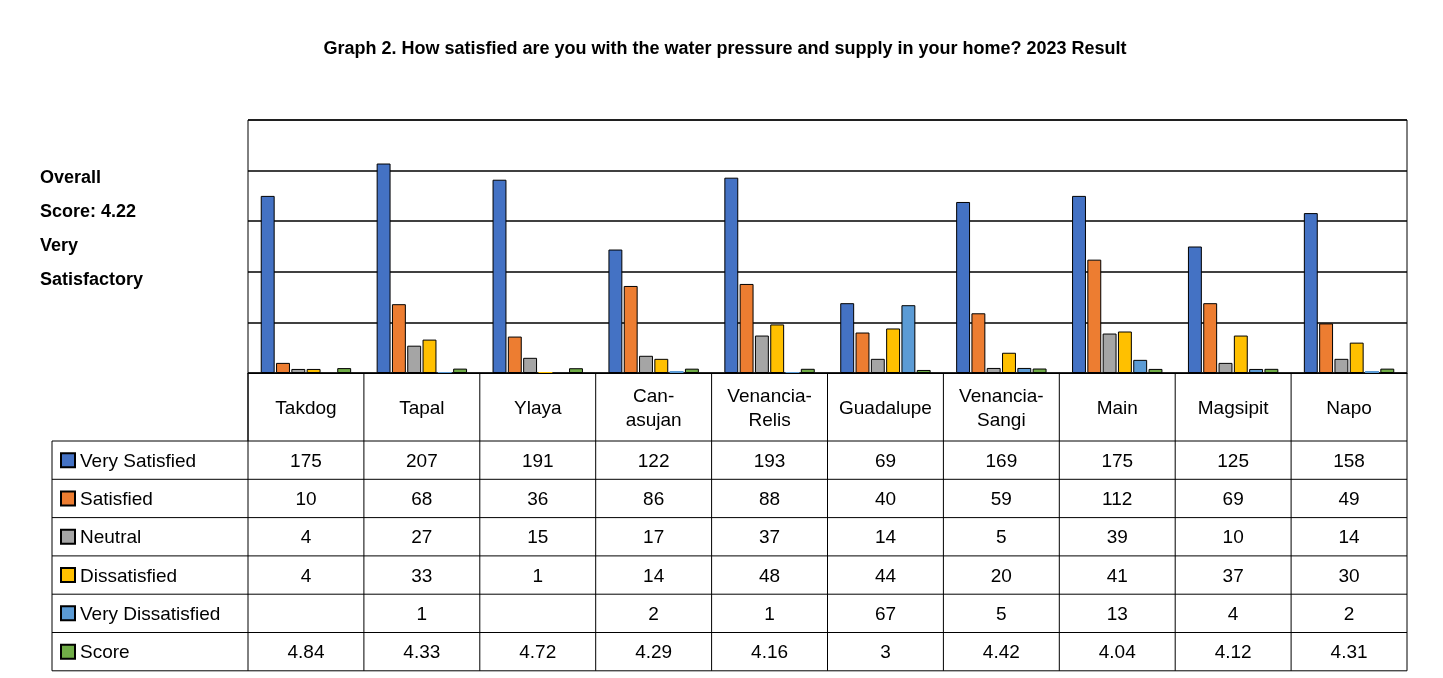 The height and width of the screenshot is (678, 1443). What do you see at coordinates (654, 537) in the screenshot?
I see `data-label: 17` at bounding box center [654, 537].